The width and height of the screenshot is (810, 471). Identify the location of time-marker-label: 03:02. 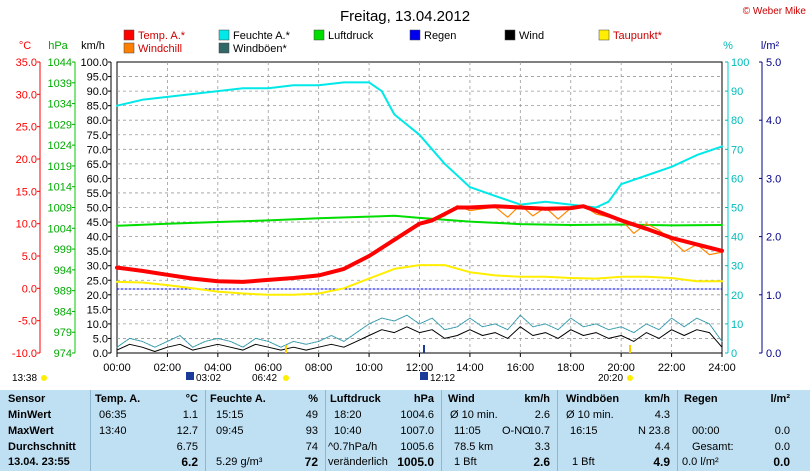
(208, 378).